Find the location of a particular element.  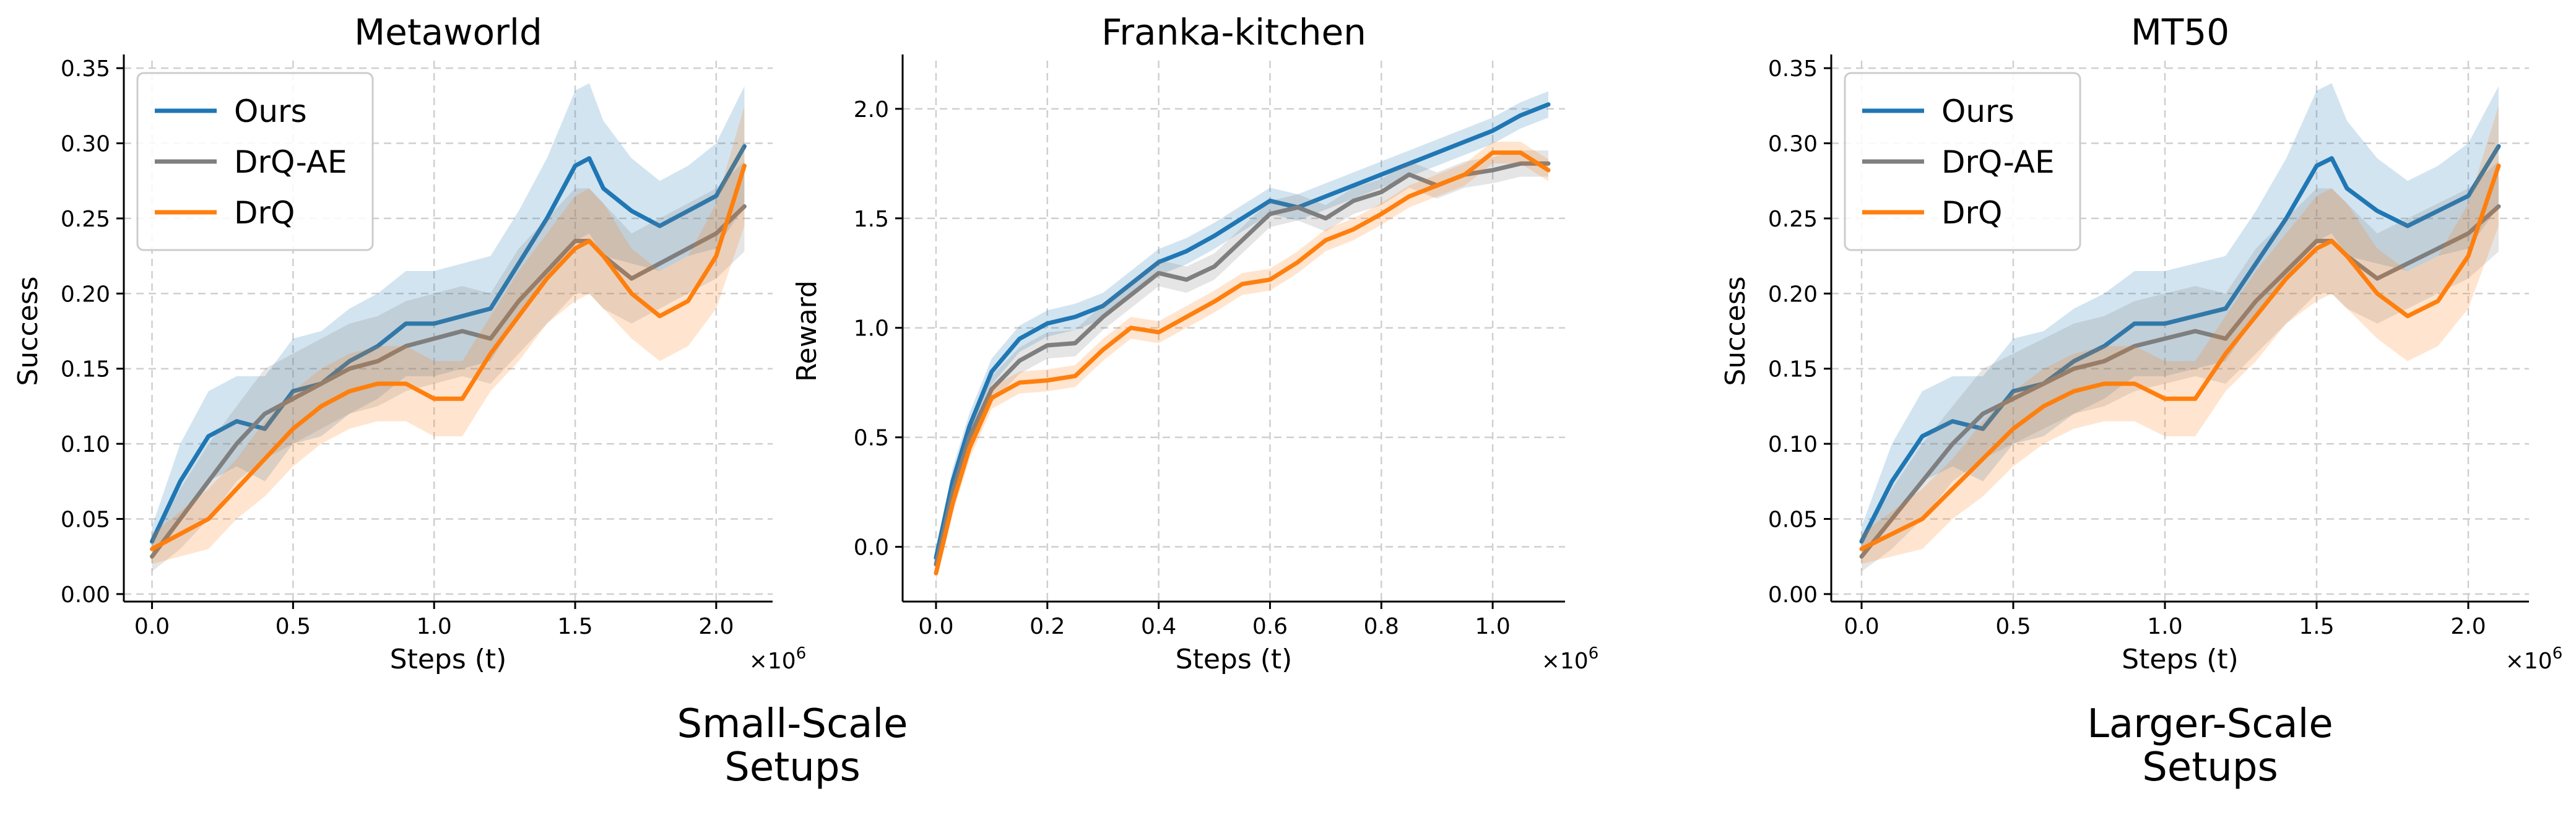

caption-small-line-2: Setups is located at coordinates (792, 767).